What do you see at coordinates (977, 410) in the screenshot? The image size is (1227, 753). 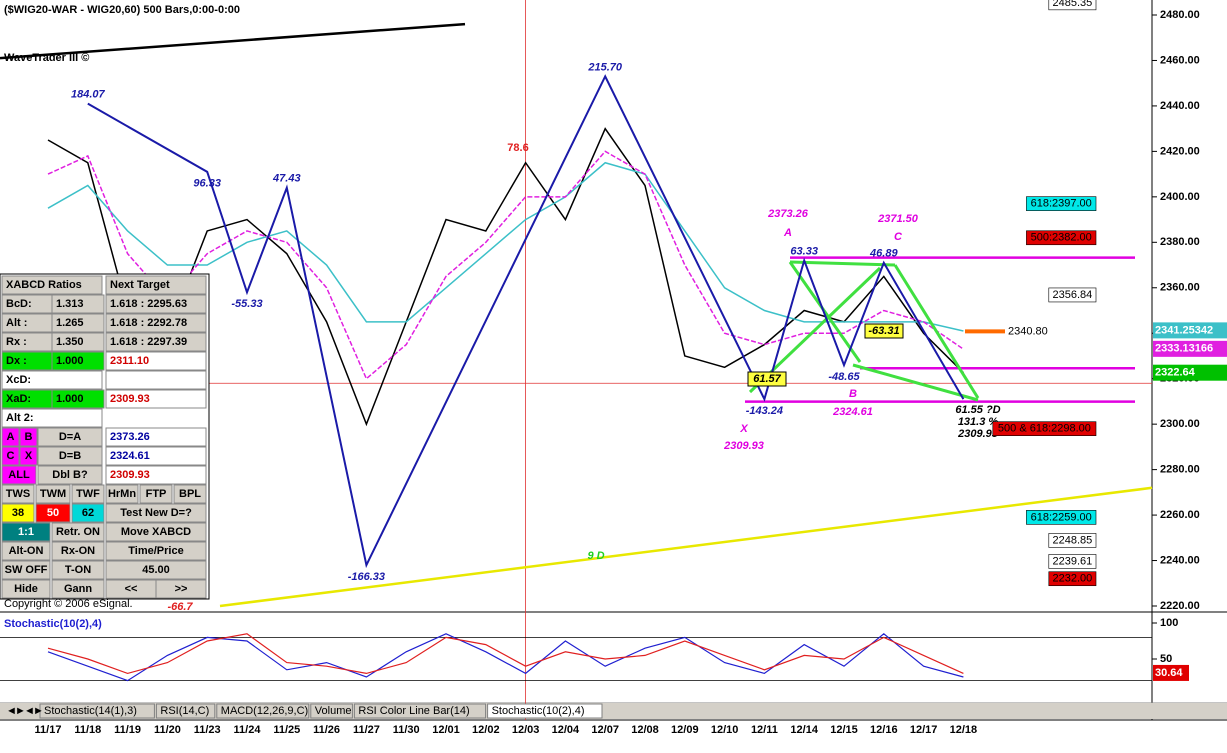 I see `annotation: 61.55 ?D` at bounding box center [977, 410].